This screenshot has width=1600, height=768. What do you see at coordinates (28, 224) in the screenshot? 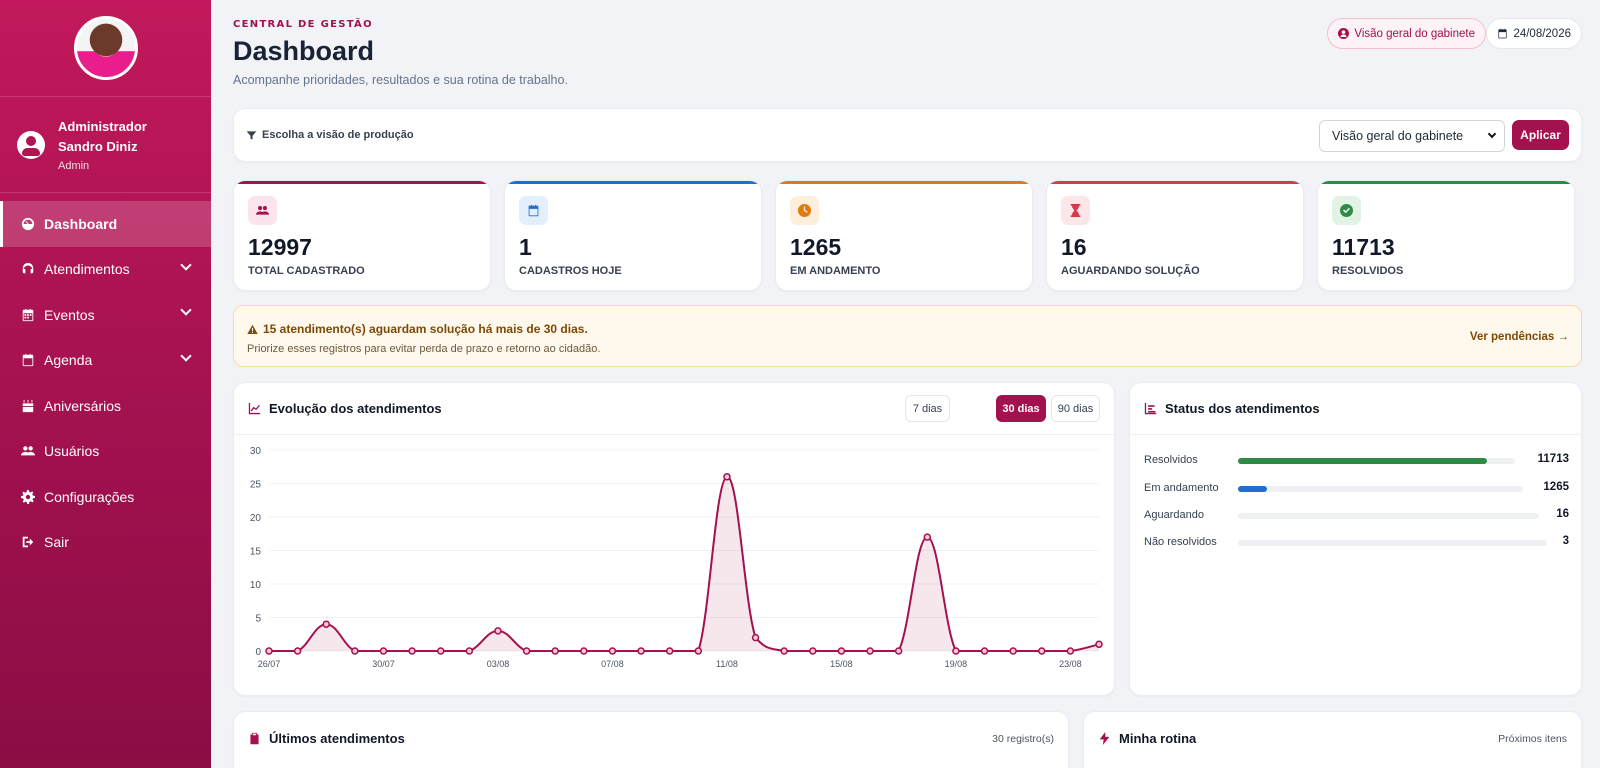
I see `dashboard-icon` at bounding box center [28, 224].